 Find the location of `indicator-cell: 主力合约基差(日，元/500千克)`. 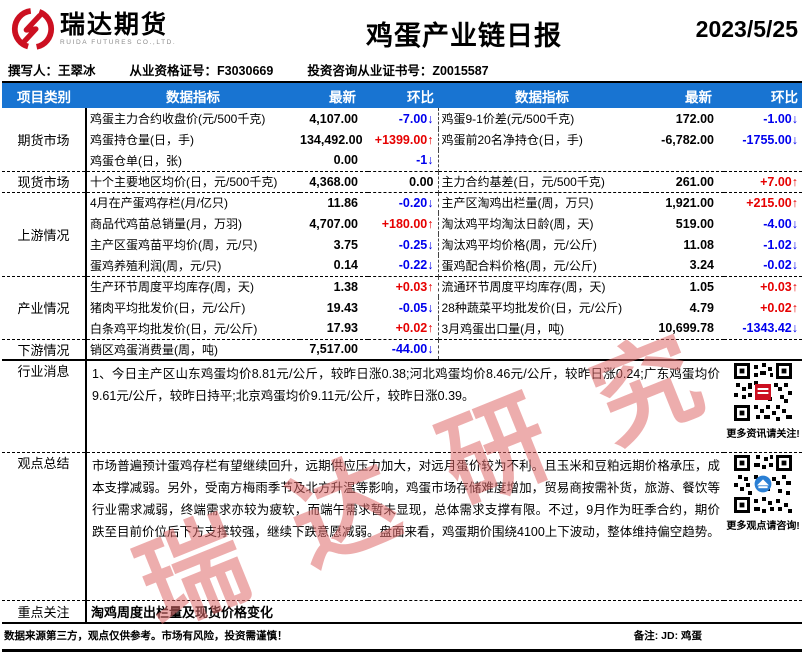

indicator-cell: 主力合约基差(日，元/500千克) is located at coordinates (542, 181).